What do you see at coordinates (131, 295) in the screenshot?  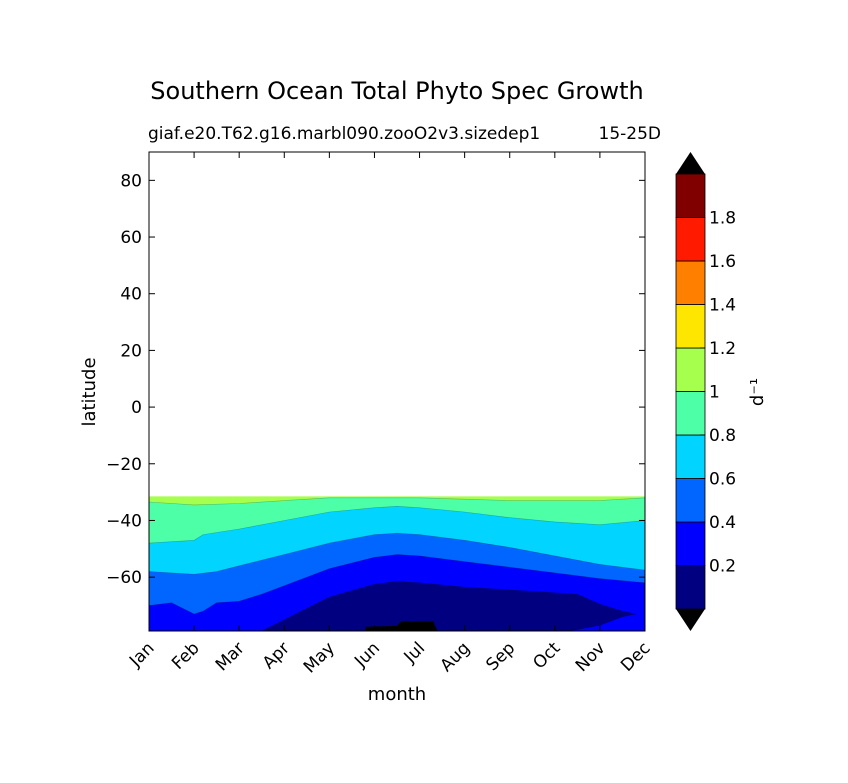 I see `y-tick-label: 40` at bounding box center [131, 295].